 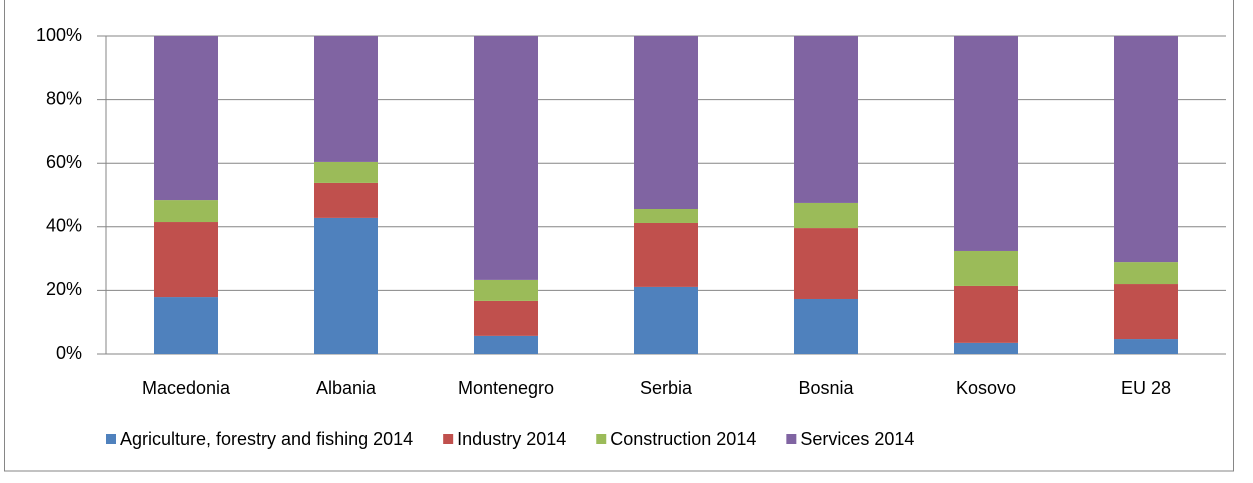 I want to click on y-tick-label: 40%, so click(x=64, y=226).